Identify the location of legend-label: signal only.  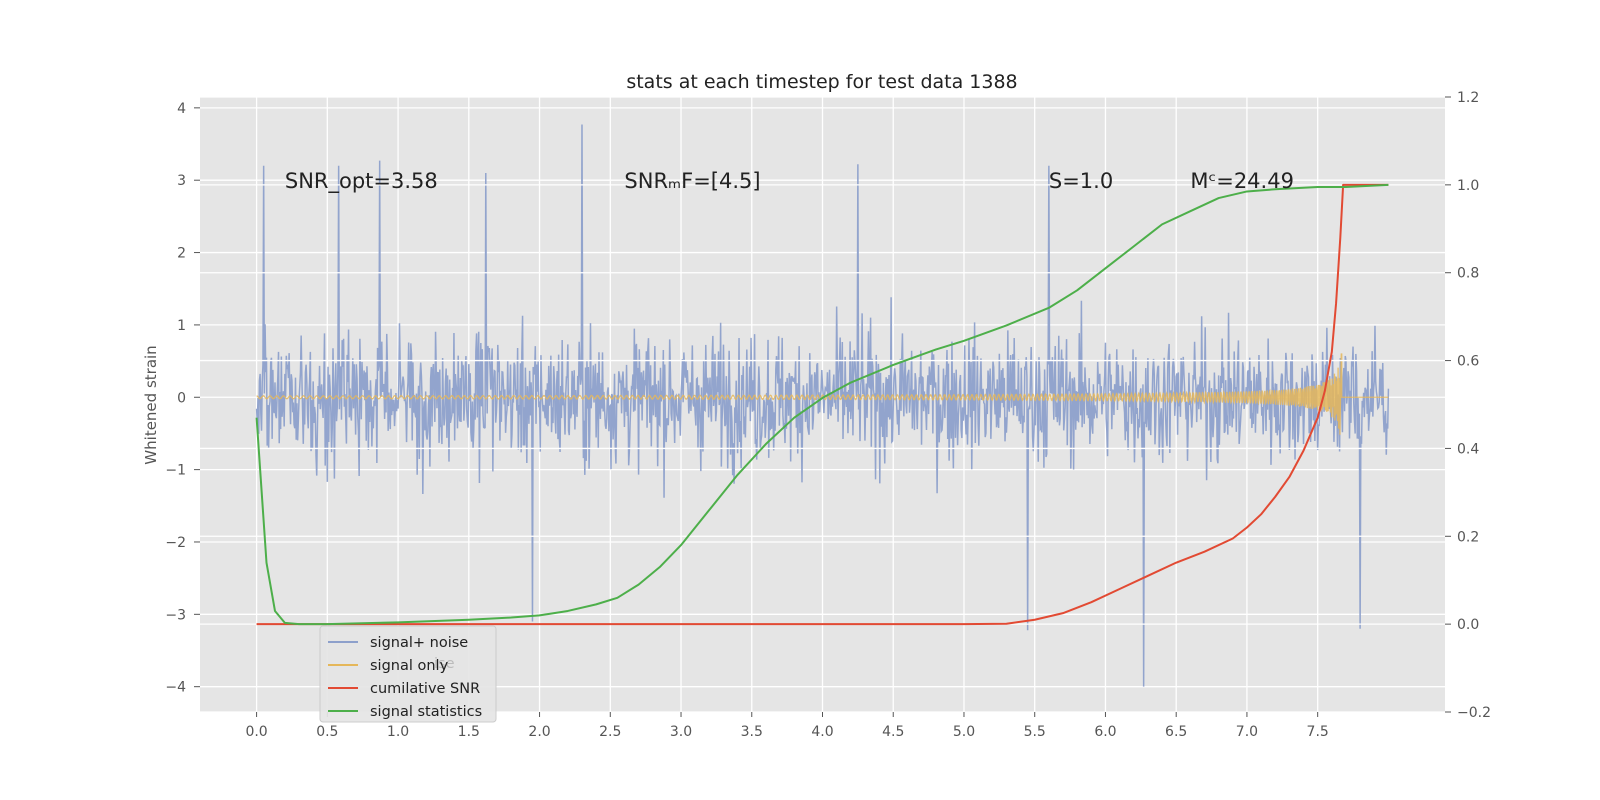
(409, 666).